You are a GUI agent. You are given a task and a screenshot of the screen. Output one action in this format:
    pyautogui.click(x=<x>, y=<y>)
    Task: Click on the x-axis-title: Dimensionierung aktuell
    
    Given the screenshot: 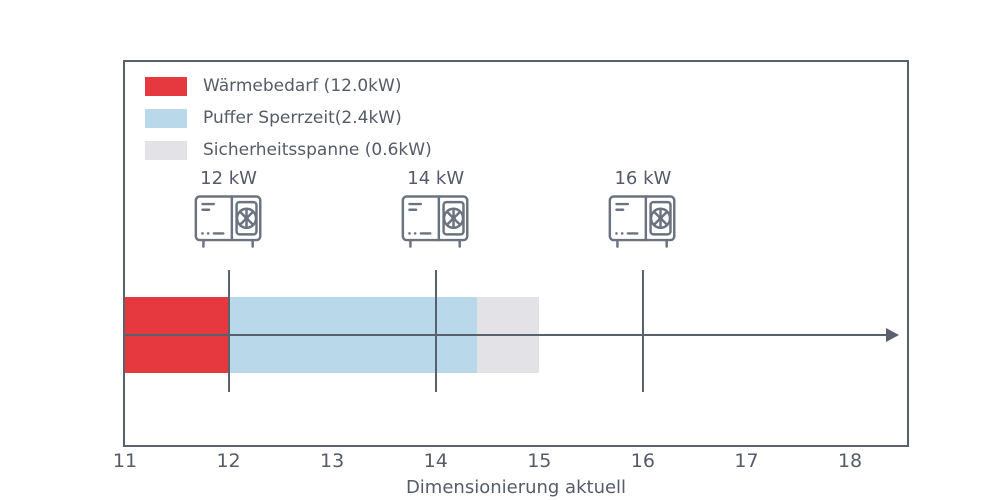 What is the action you would take?
    pyautogui.click(x=516, y=487)
    